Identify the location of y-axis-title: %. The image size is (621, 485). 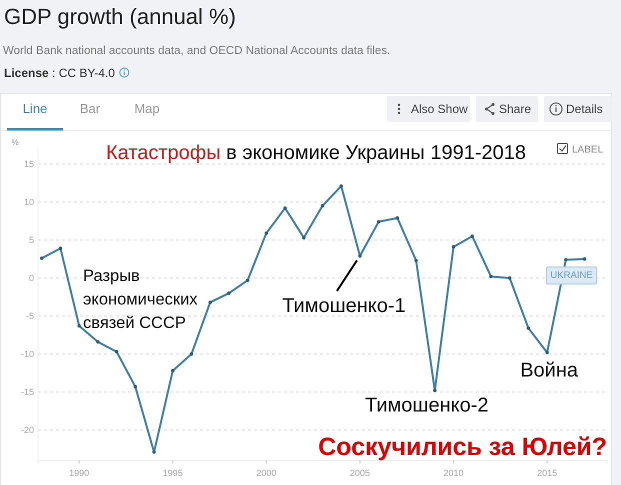
(15, 142).